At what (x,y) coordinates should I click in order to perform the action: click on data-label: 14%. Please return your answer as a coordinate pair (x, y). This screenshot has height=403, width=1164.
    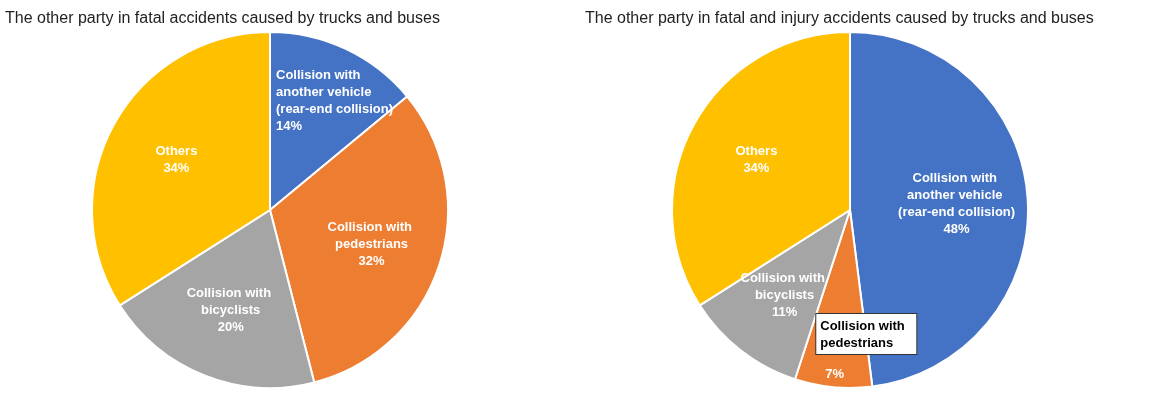
    Looking at the image, I should click on (289, 126).